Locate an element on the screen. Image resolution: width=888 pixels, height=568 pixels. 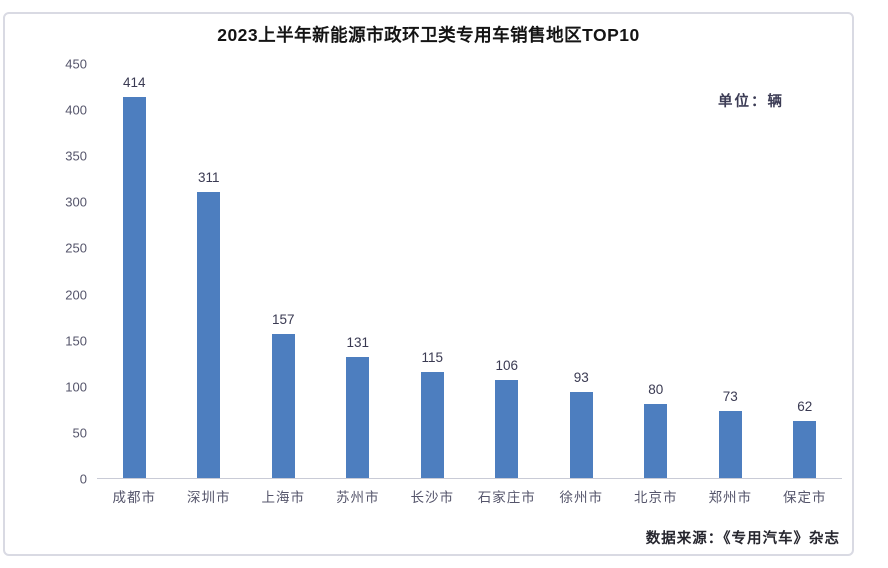
bar-group-成都市: 414 is located at coordinates (134, 271).